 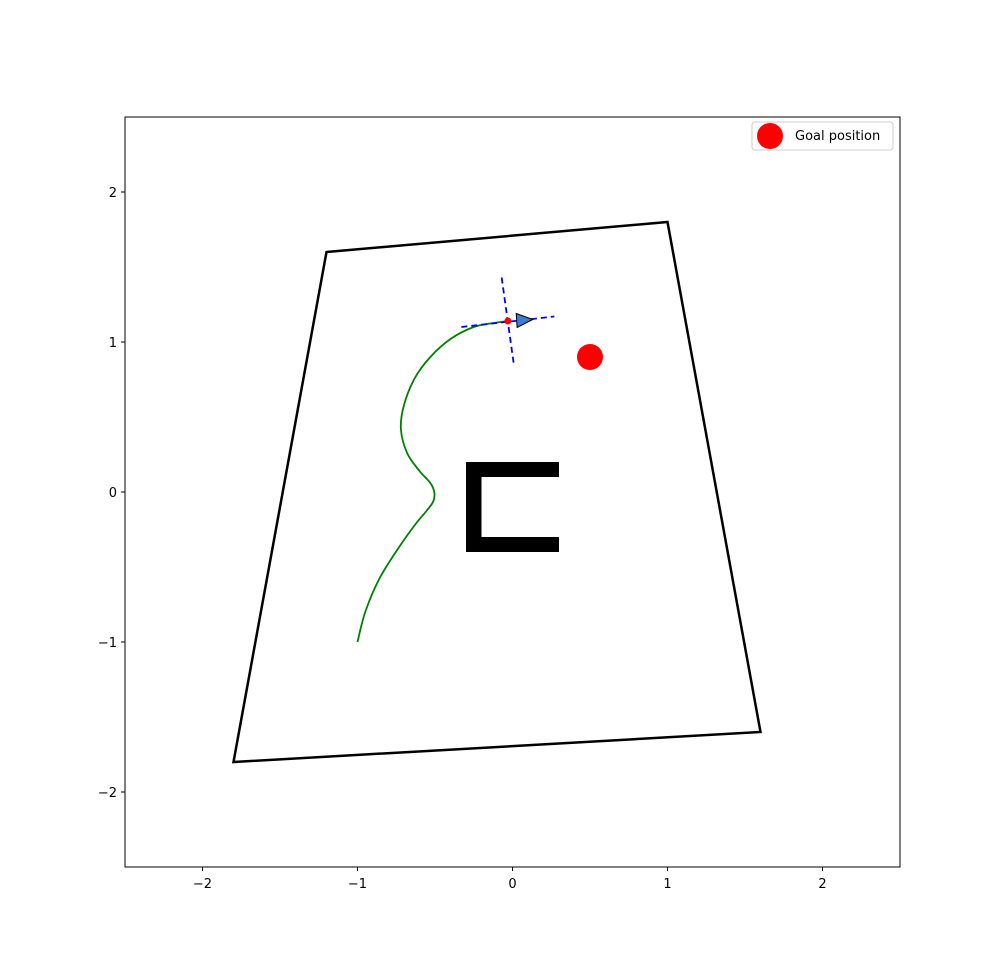 What do you see at coordinates (590, 357) in the screenshot?
I see `goal-marker` at bounding box center [590, 357].